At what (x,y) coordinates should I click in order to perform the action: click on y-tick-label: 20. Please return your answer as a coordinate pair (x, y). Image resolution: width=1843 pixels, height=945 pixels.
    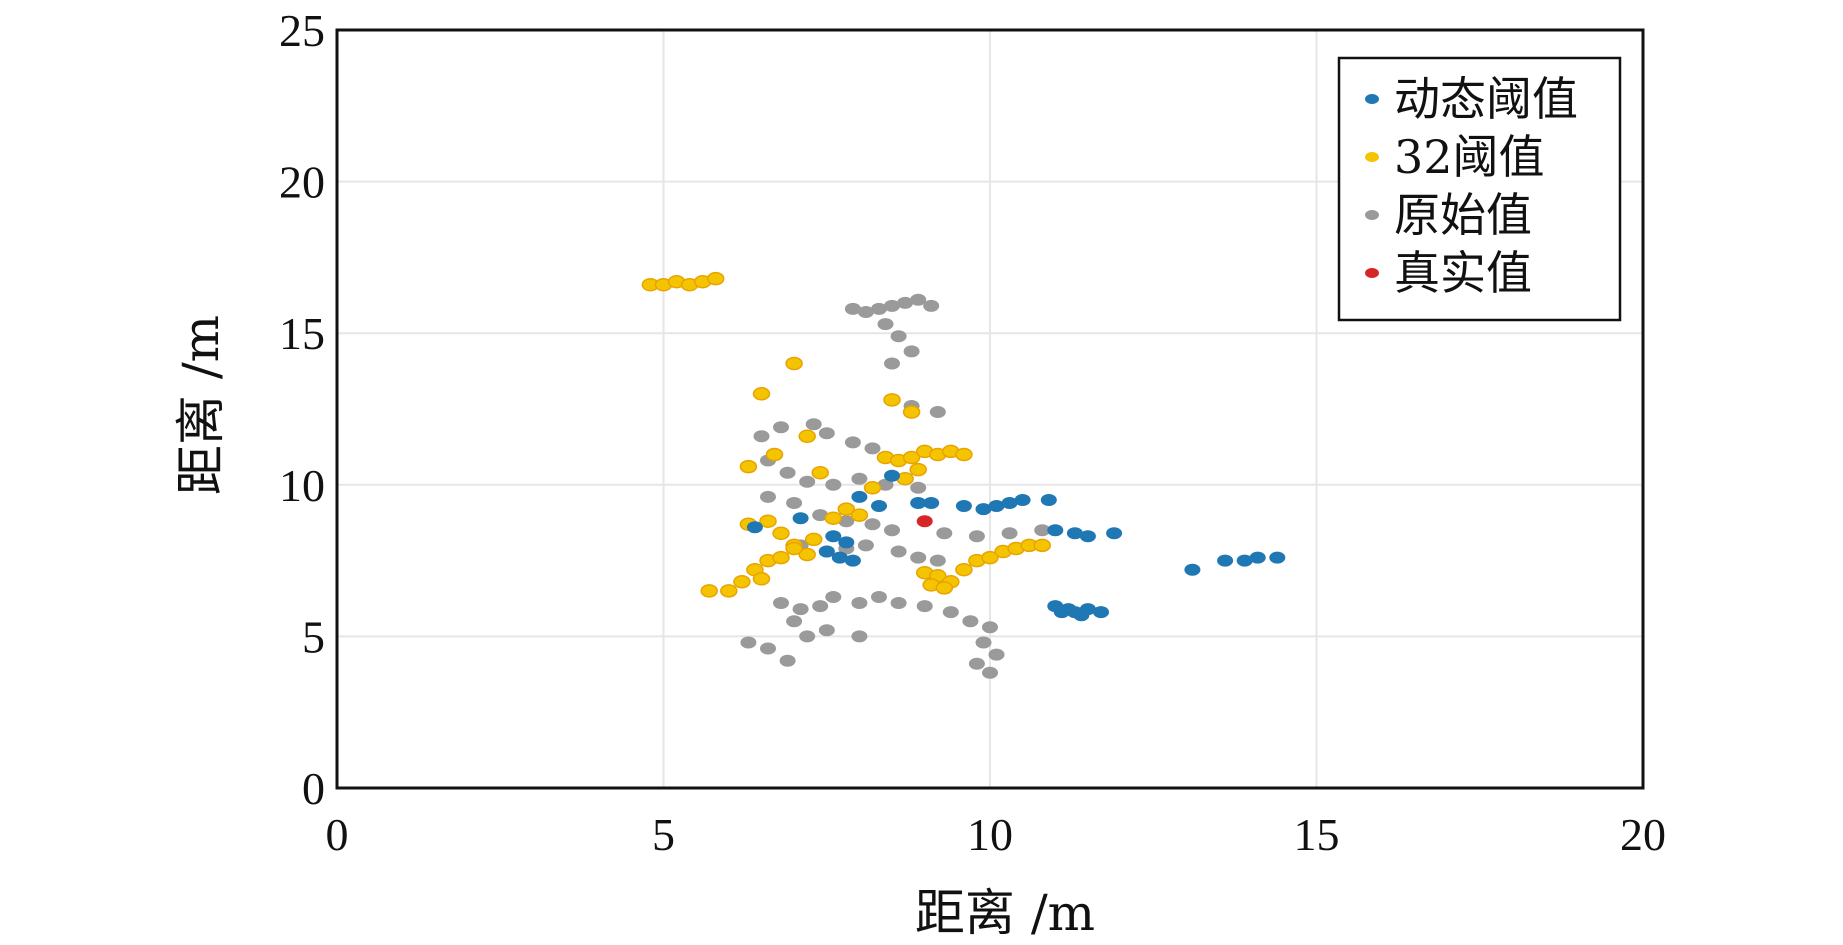
    Looking at the image, I should click on (302, 182).